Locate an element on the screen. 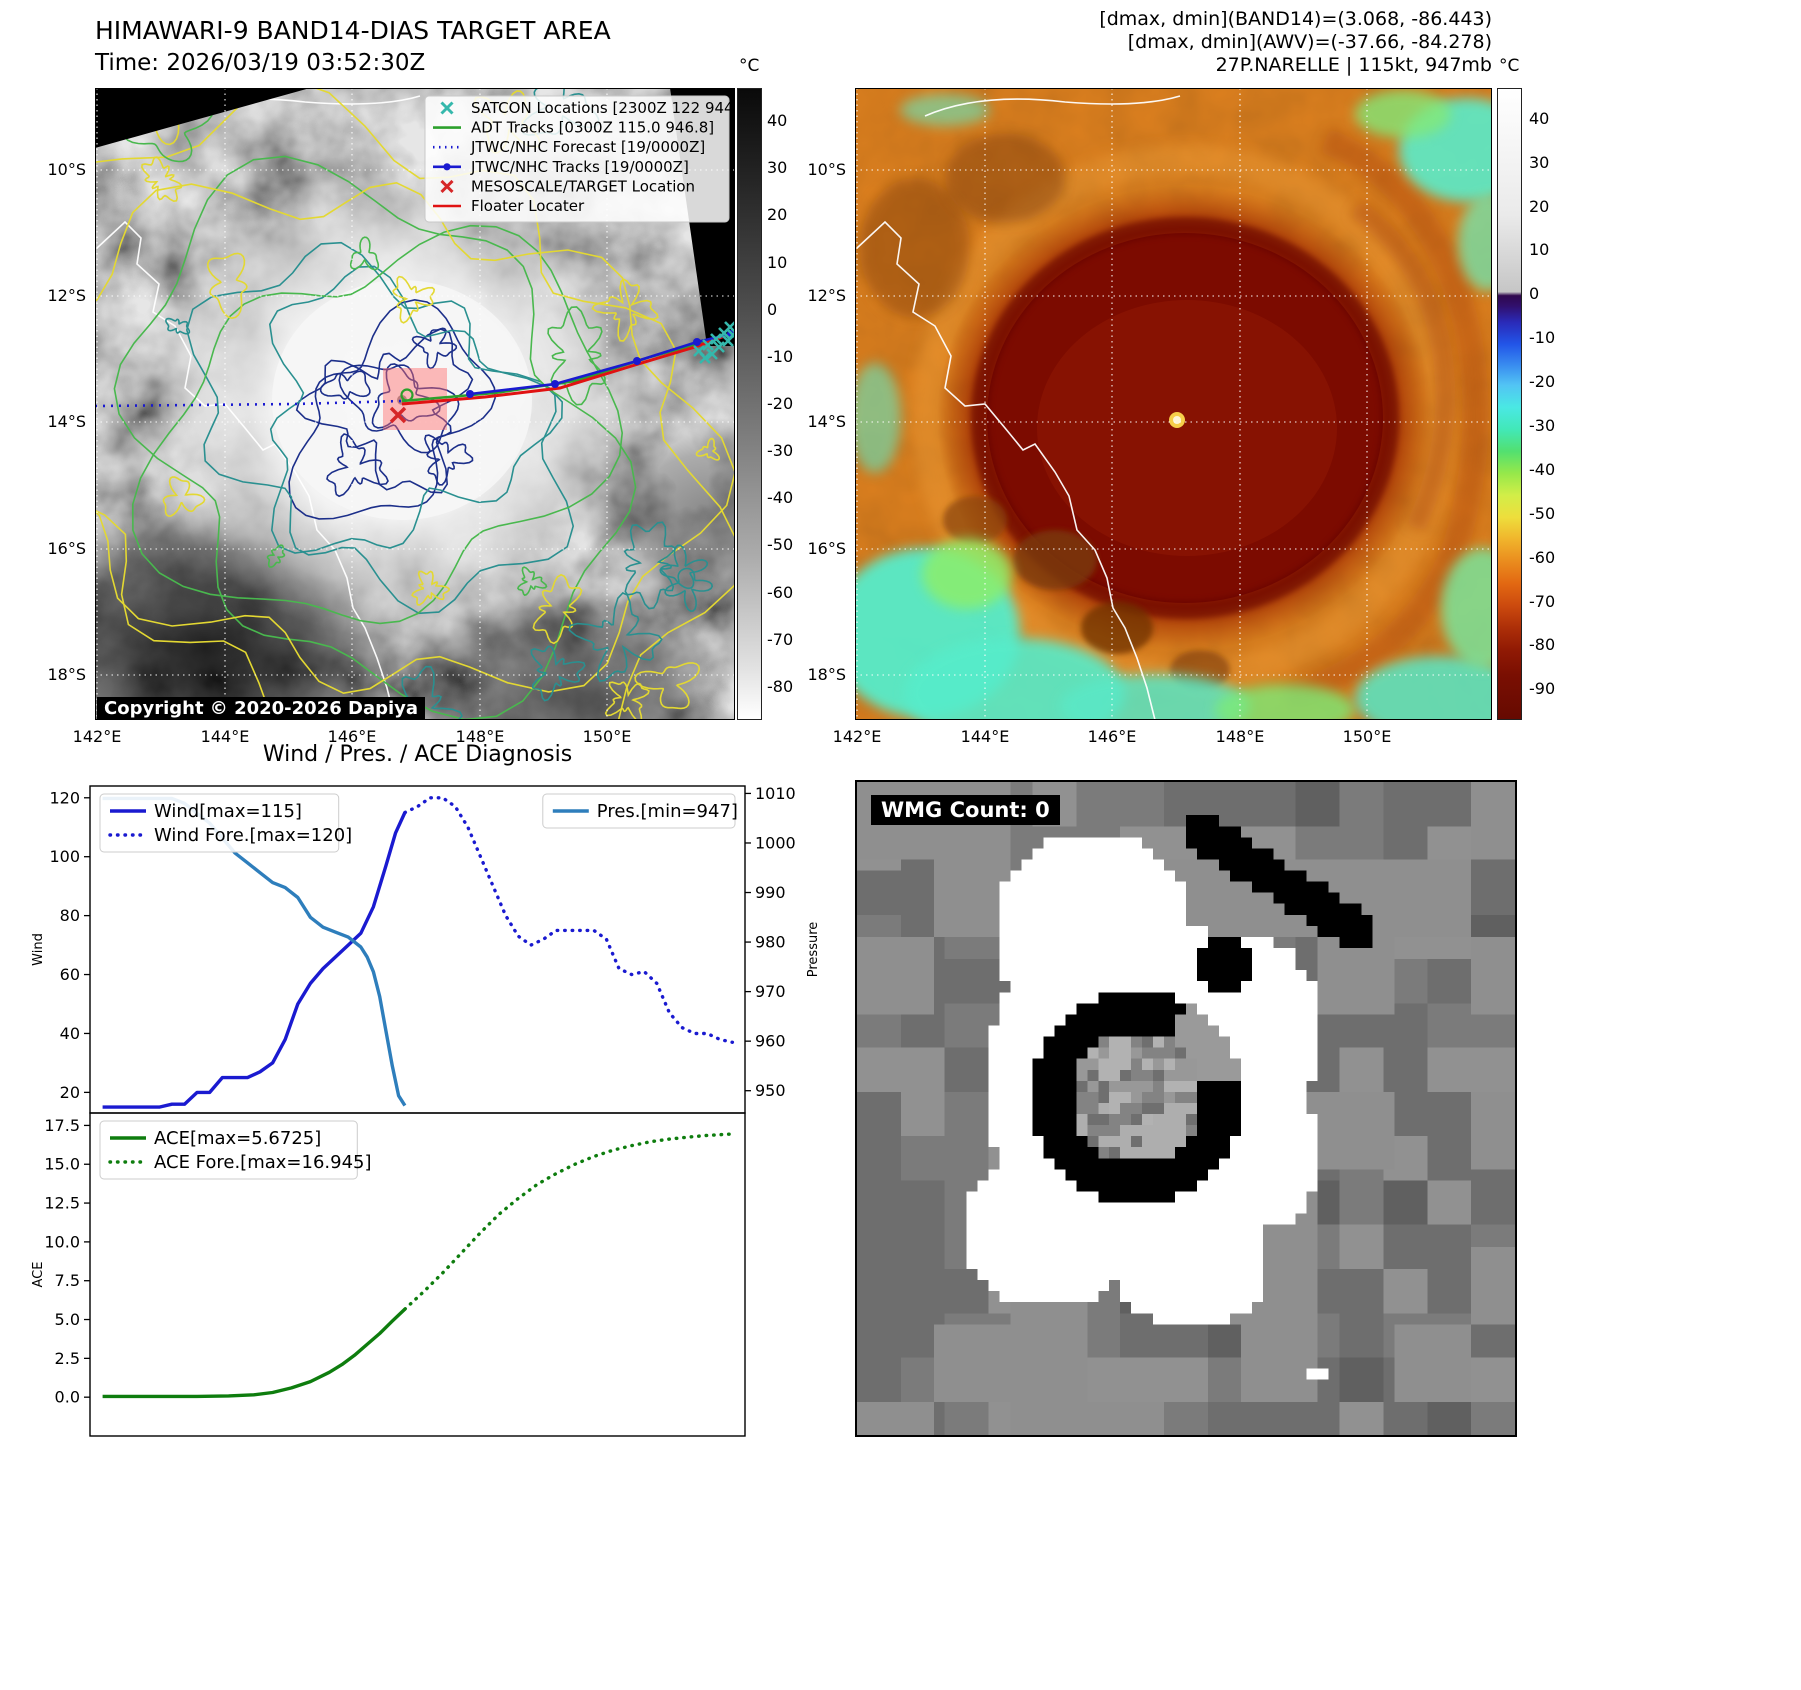 This screenshot has height=1690, width=1801. right-axis-label: Pressure is located at coordinates (813, 950).